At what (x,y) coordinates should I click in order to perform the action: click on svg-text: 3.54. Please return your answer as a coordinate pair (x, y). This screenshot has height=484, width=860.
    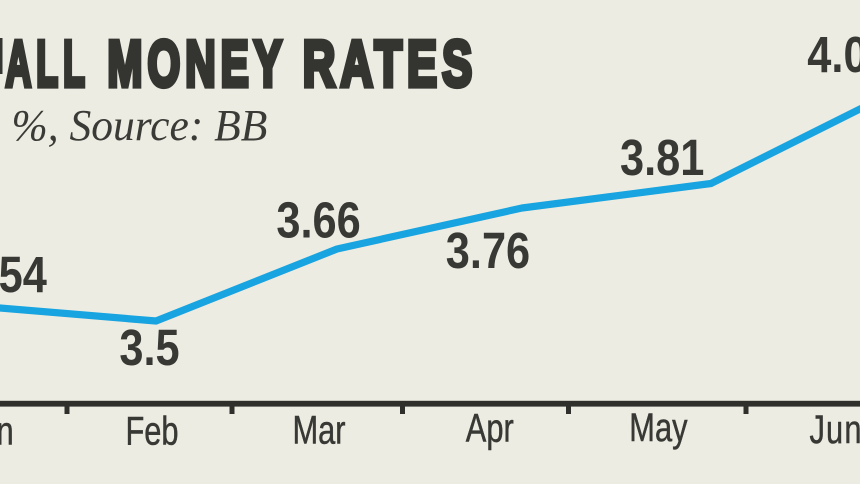
    Looking at the image, I should click on (23, 275).